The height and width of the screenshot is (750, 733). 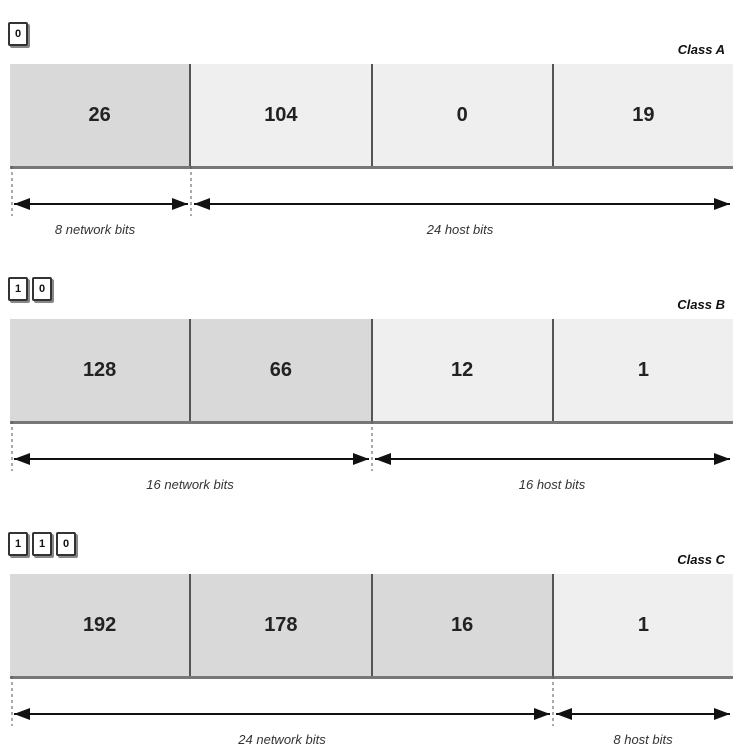 I want to click on octet-3: 12, so click(x=463, y=370).